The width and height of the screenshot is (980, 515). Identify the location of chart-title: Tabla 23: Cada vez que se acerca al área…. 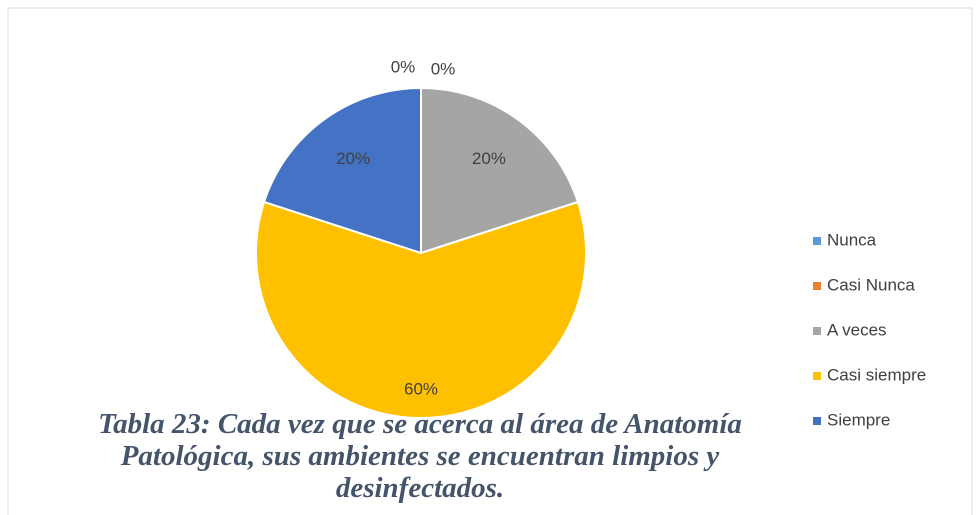
(420, 456).